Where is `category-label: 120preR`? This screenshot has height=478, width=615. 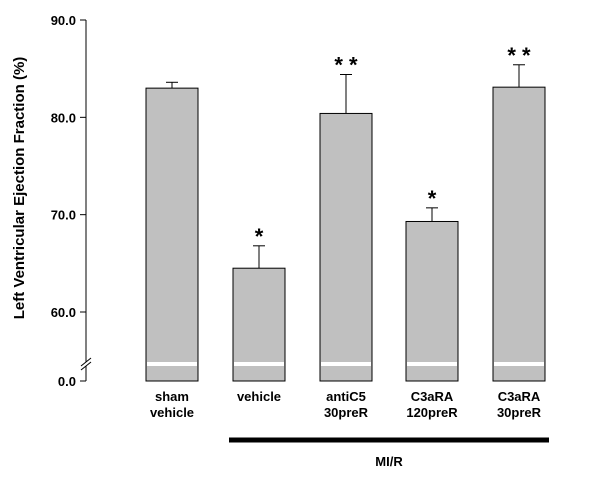 category-label: 120preR is located at coordinates (432, 412).